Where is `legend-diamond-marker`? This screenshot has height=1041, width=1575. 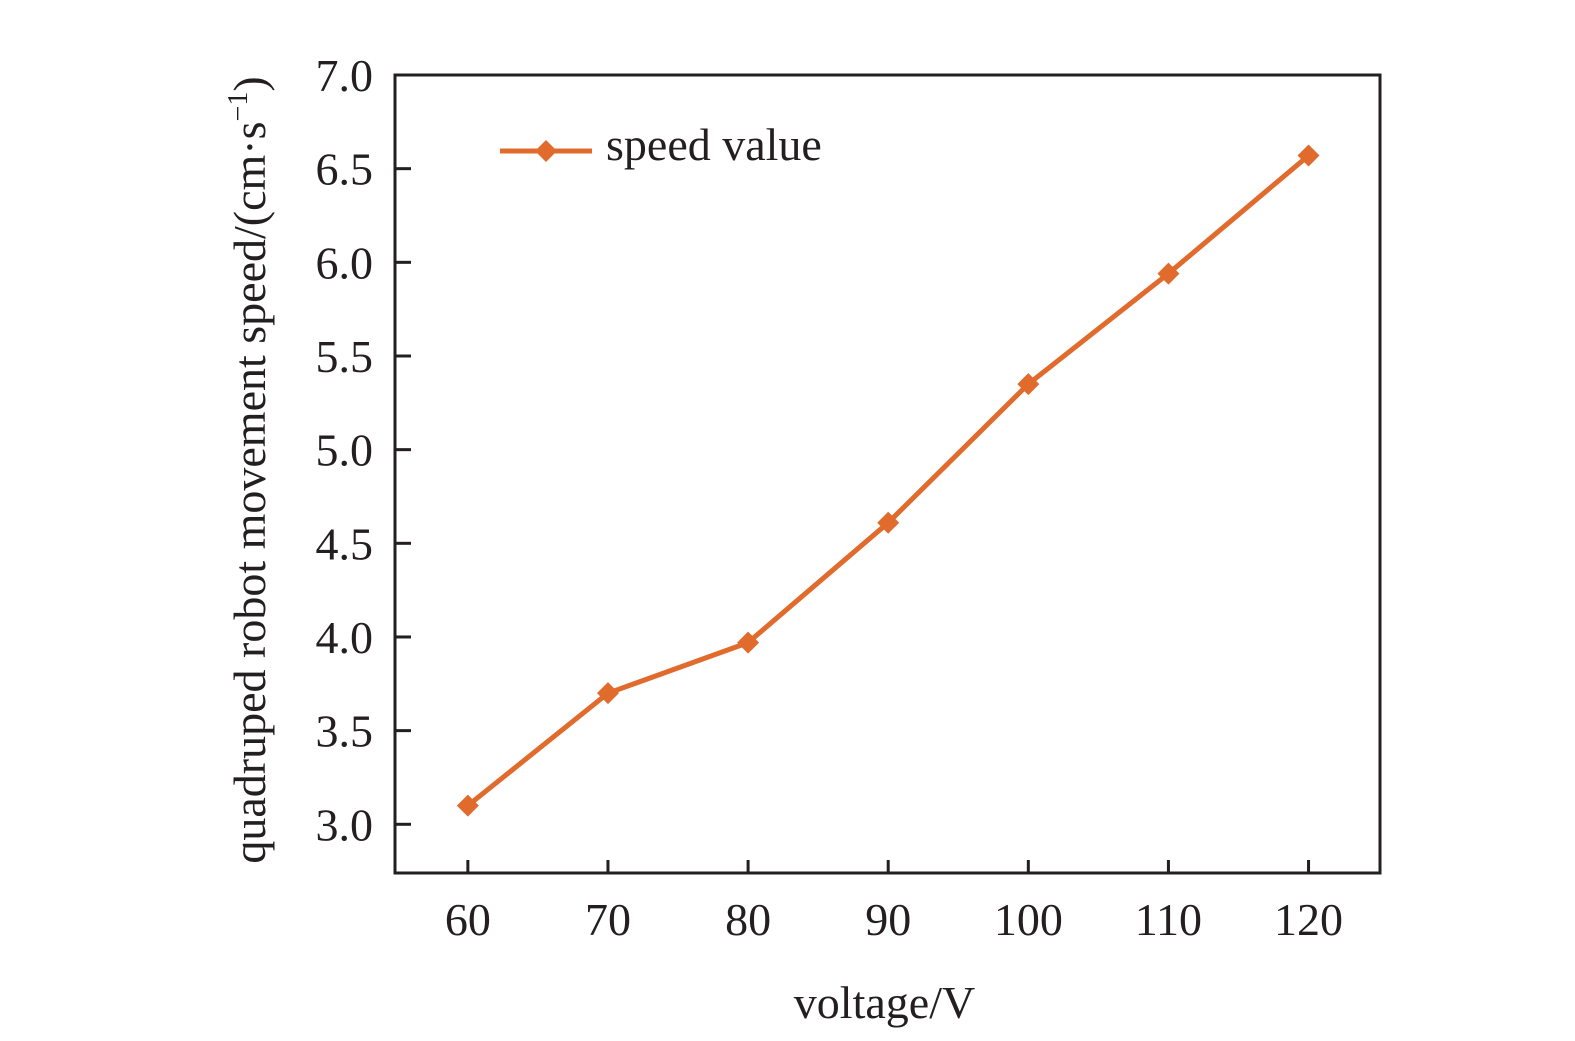 legend-diamond-marker is located at coordinates (546, 151).